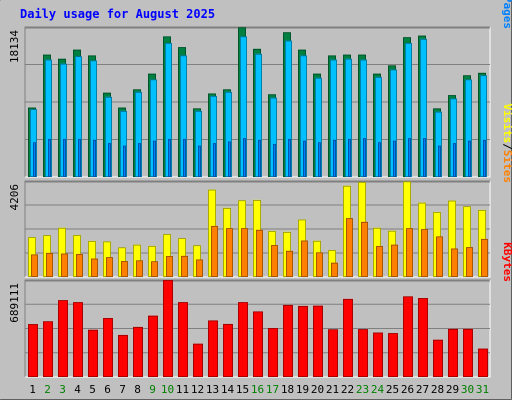  I want to click on x-tick-label: 2, so click(47, 389).